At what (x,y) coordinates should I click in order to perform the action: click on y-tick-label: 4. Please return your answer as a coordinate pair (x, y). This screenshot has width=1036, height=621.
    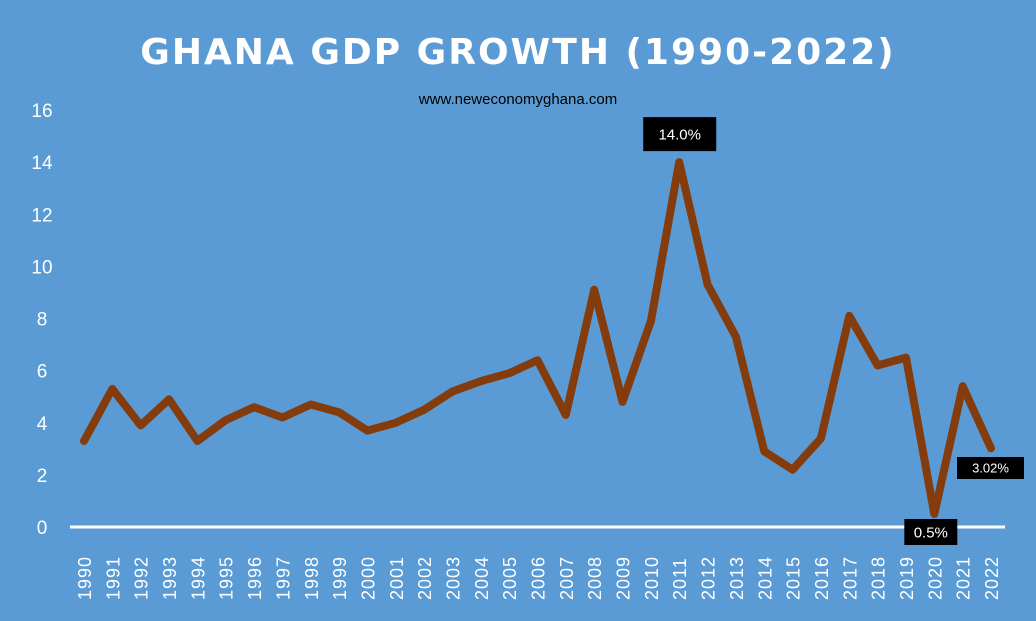
    Looking at the image, I should click on (42, 424).